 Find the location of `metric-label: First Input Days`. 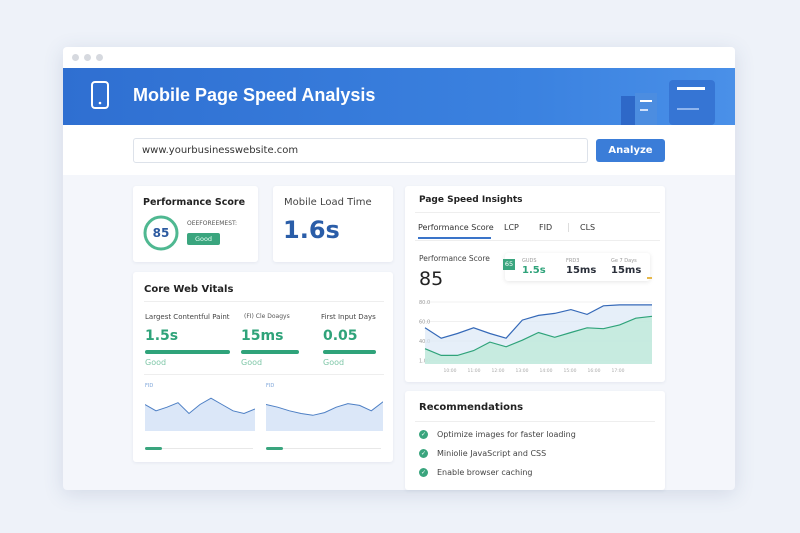

metric-label: First Input Days is located at coordinates (348, 317).